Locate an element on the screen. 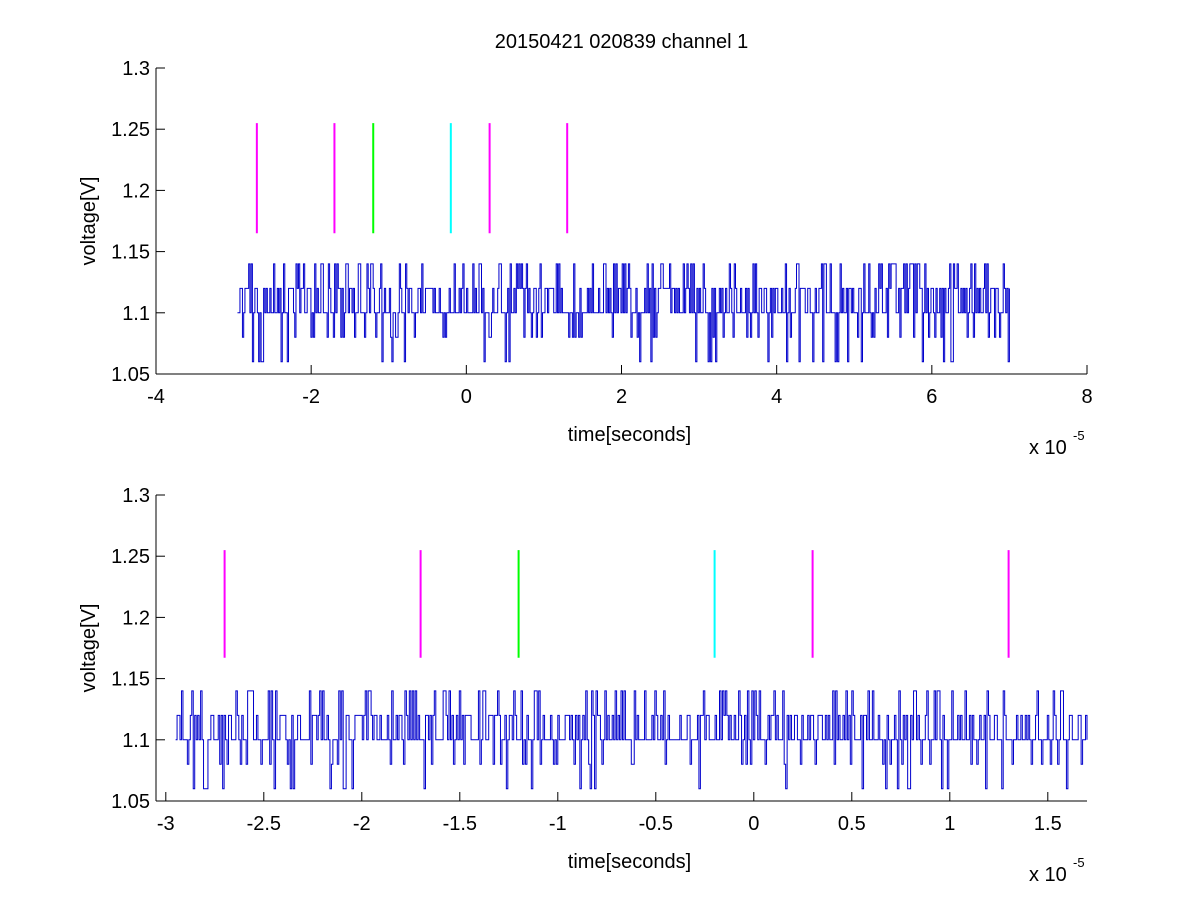 This screenshot has width=1200, height=901. x-tick-label: -2.5 is located at coordinates (264, 824).